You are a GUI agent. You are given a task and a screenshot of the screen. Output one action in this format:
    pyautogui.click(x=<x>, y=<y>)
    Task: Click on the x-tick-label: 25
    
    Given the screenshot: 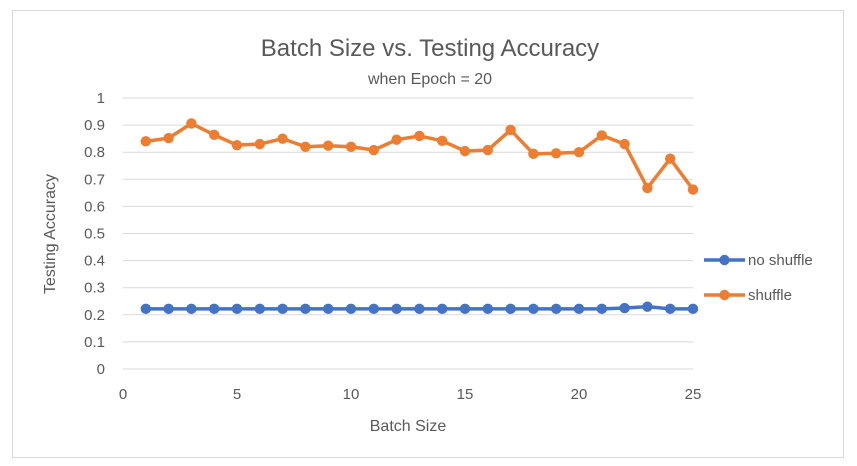 What is the action you would take?
    pyautogui.click(x=693, y=394)
    